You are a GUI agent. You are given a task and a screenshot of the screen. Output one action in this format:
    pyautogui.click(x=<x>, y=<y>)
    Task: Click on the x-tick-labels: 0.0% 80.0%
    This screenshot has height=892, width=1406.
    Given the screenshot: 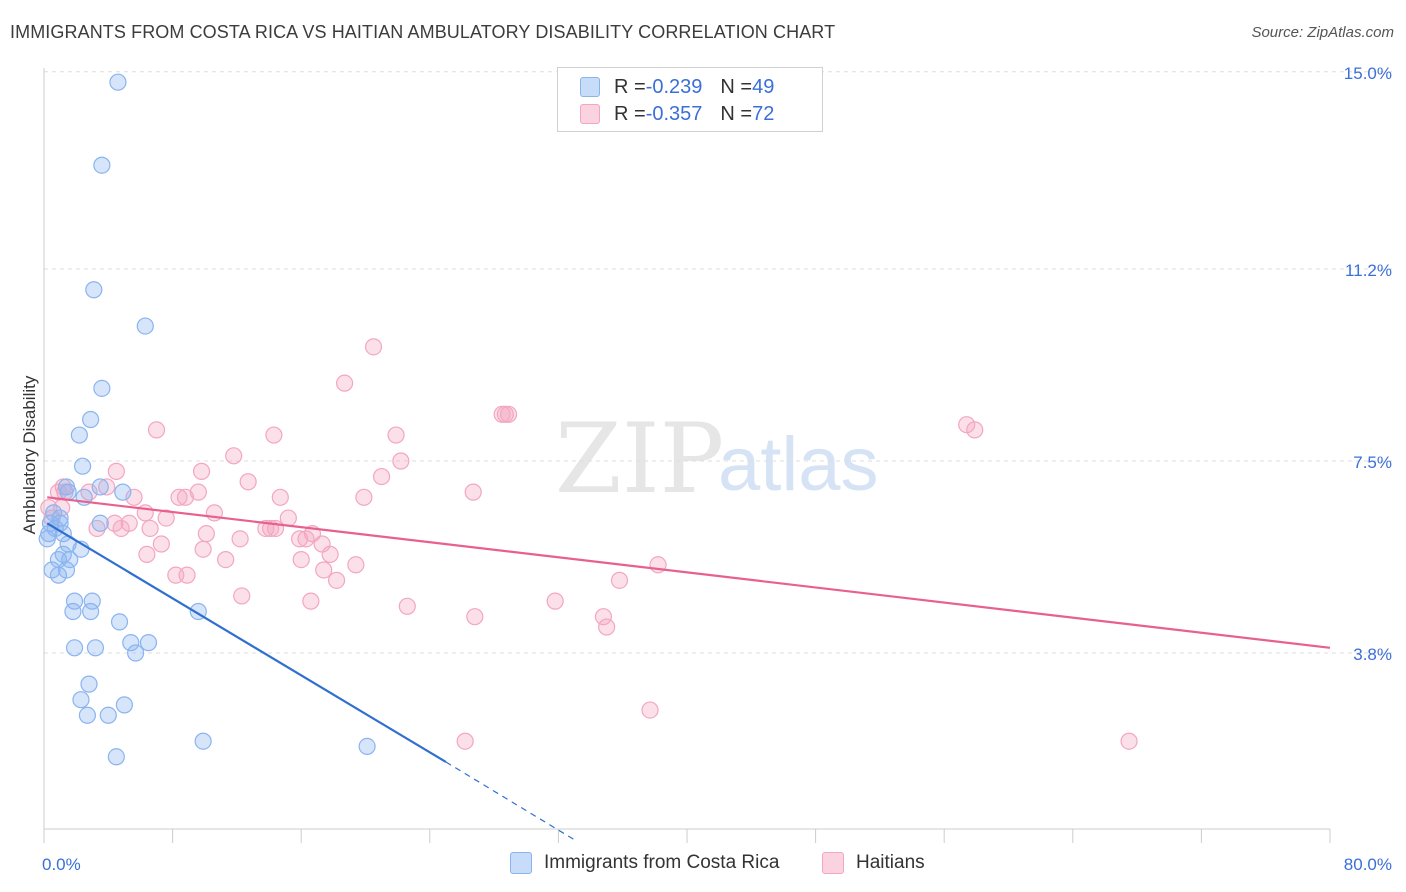 What is the action you would take?
    pyautogui.click(x=717, y=864)
    